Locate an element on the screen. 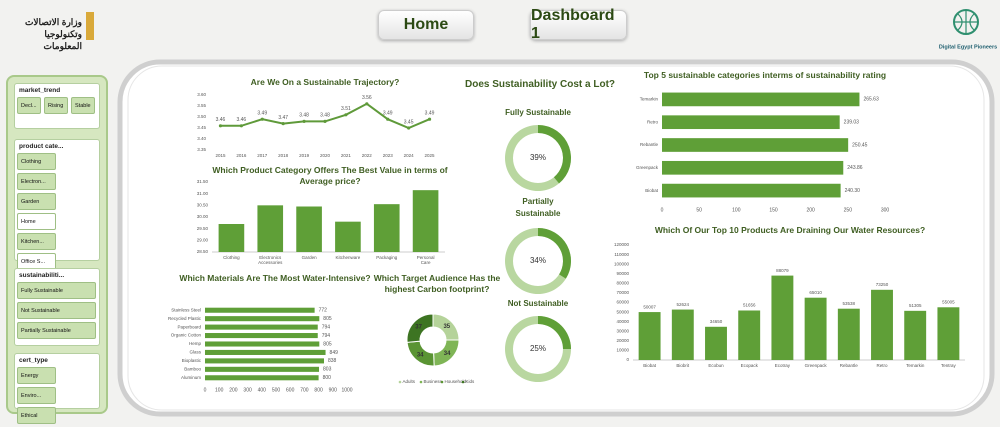 The height and width of the screenshot is (427, 1000). value-label: 3.47 is located at coordinates (283, 118).